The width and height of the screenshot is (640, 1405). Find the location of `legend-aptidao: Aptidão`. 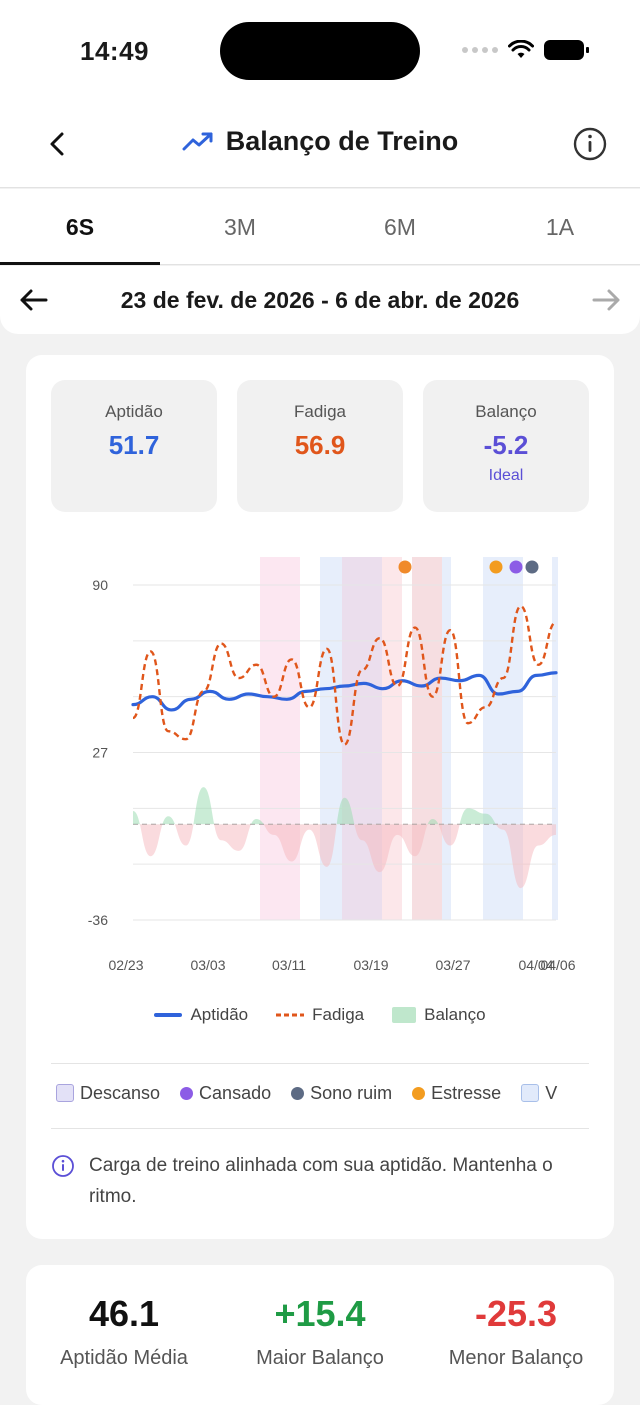

legend-aptidao: Aptidão is located at coordinates (201, 1015).